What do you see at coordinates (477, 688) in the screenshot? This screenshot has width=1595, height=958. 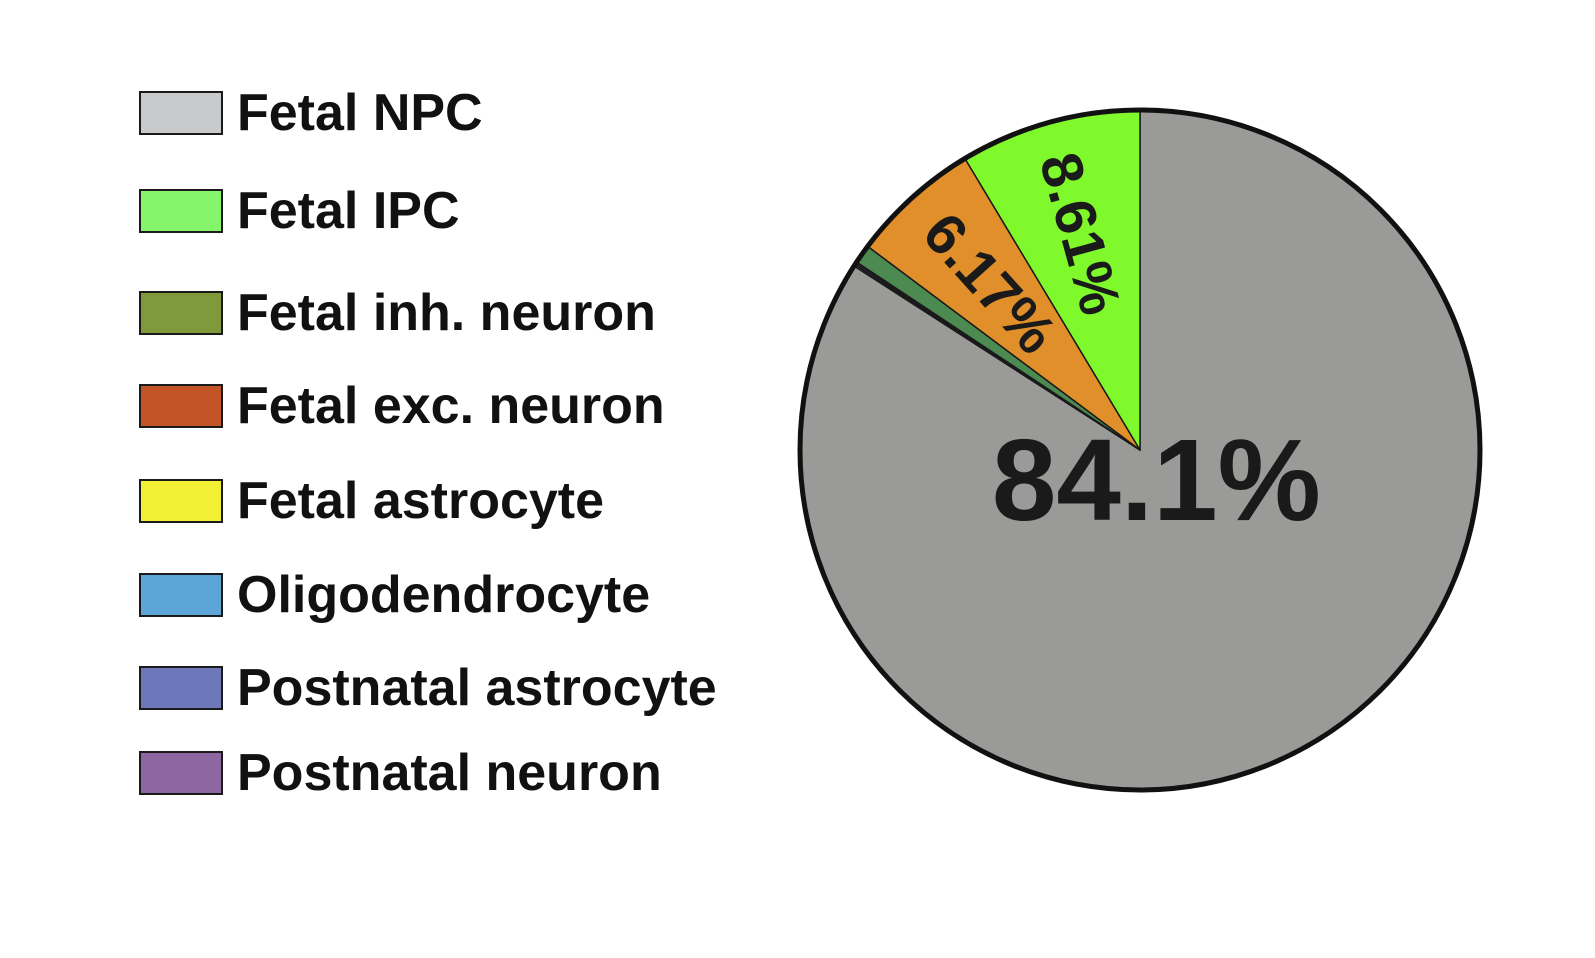 I see `legend-label: Postnatal astrocyte` at bounding box center [477, 688].